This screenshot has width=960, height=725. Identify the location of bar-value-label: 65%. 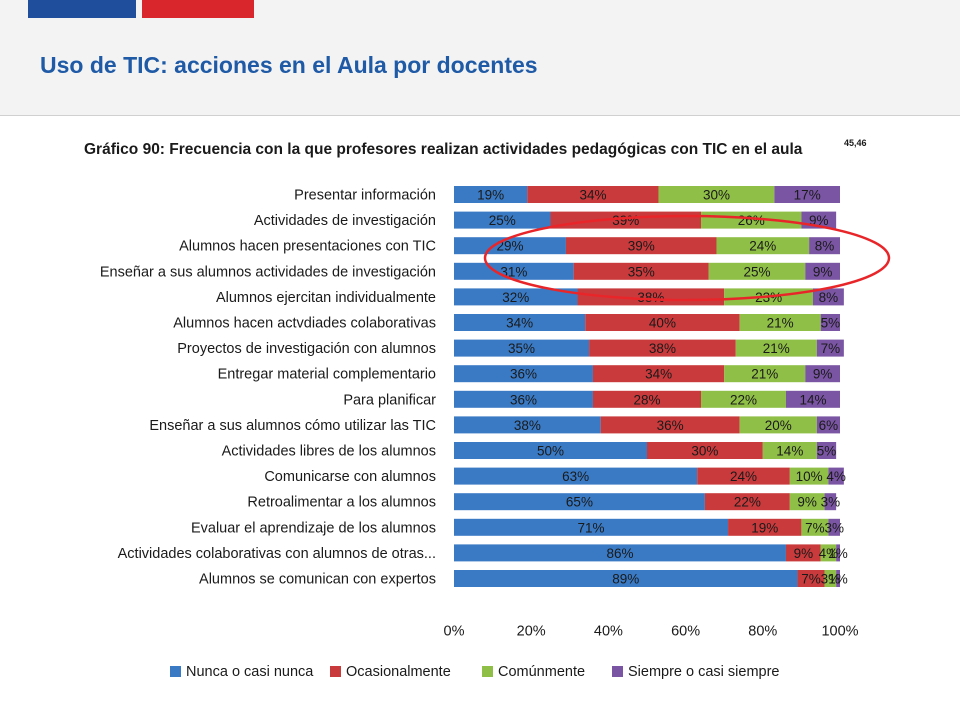
(579, 502).